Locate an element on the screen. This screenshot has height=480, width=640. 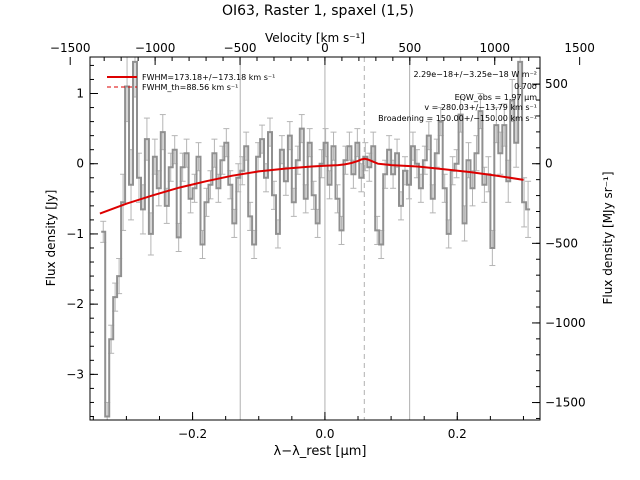
x-tick-label: −0.2 is located at coordinates (192, 434).